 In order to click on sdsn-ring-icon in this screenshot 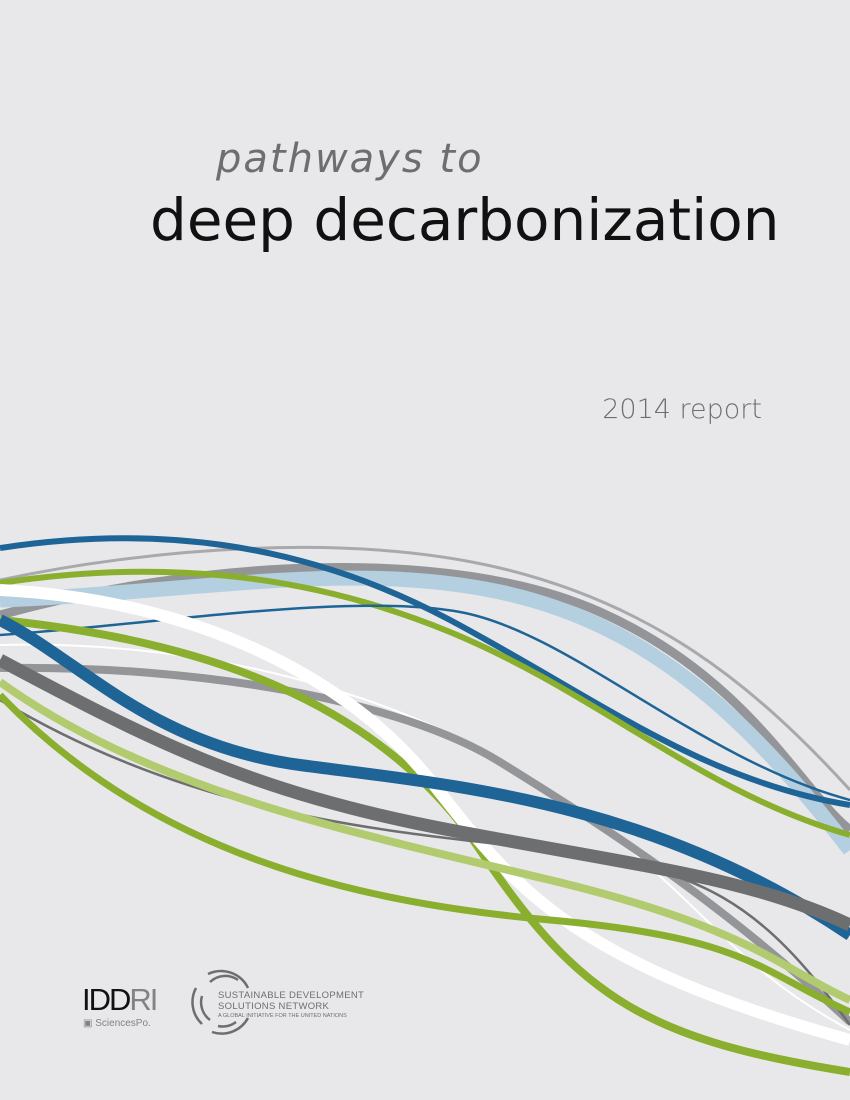, I will do `click(220, 1002)`.